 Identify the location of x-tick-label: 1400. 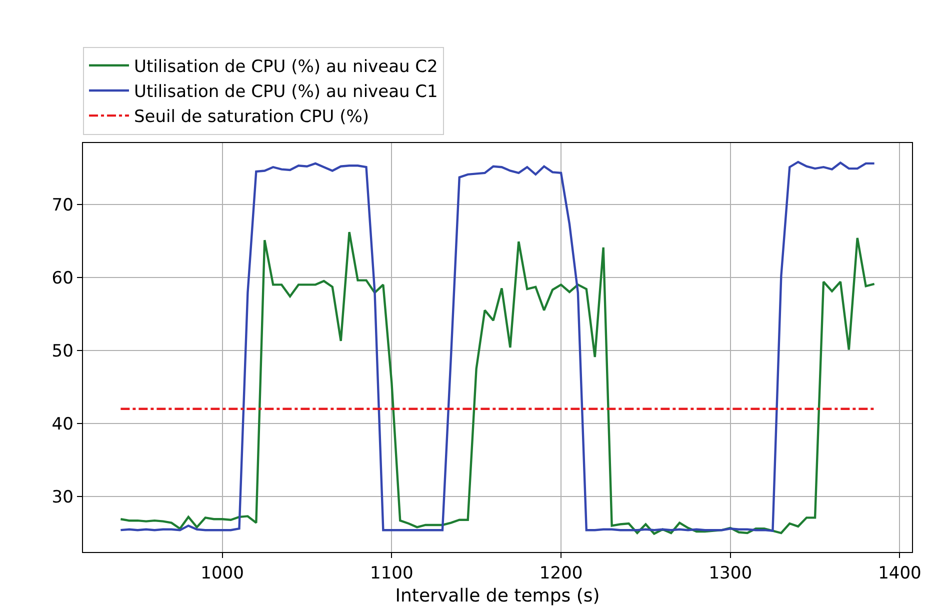
(900, 574).